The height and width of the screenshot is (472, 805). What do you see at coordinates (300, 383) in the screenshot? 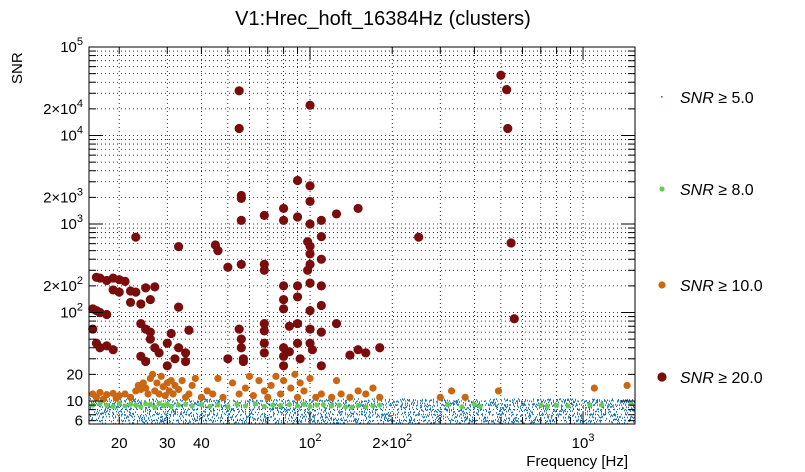
I see `snr10-point` at bounding box center [300, 383].